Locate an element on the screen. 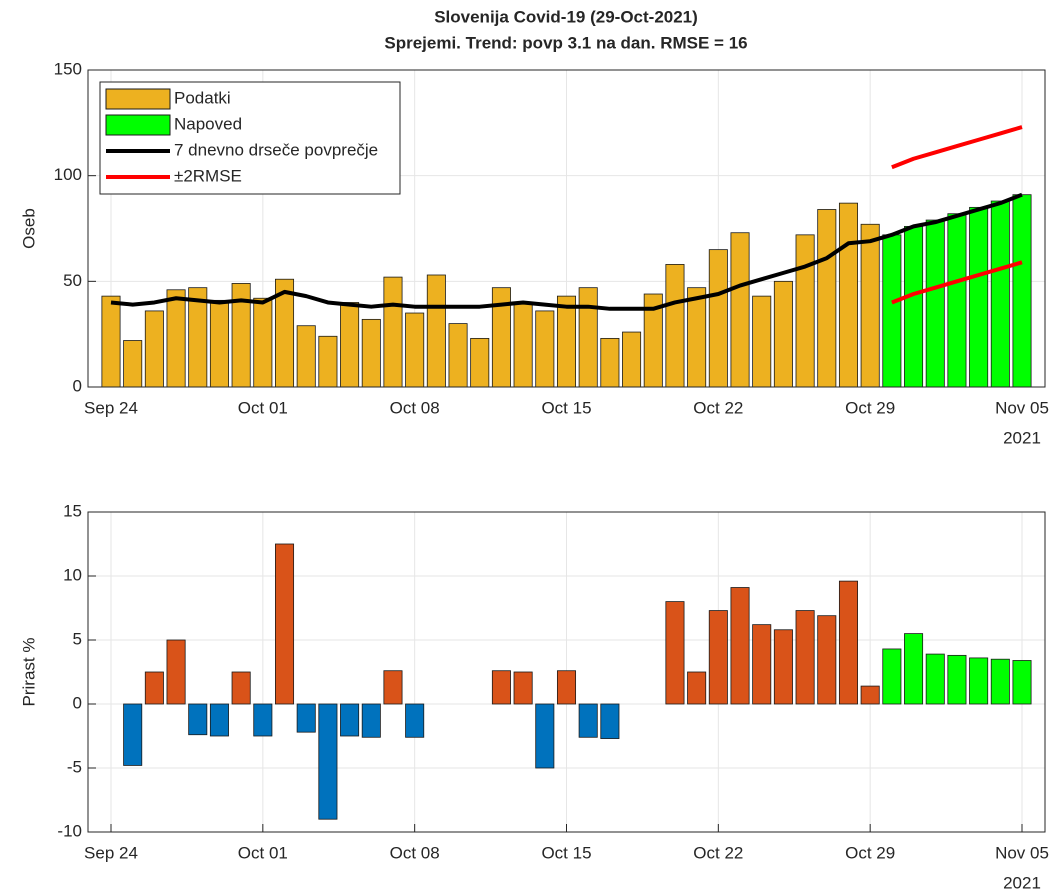  y-axis-label: Oseb is located at coordinates (28, 228).